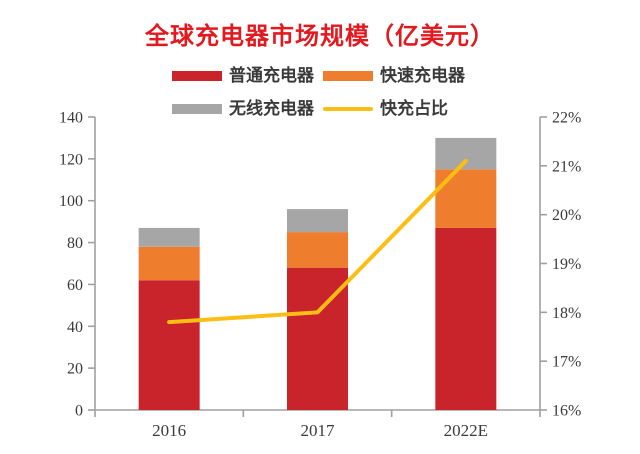 The image size is (640, 454). What do you see at coordinates (71, 118) in the screenshot?
I see `left-axis-tick-label: 140` at bounding box center [71, 118].